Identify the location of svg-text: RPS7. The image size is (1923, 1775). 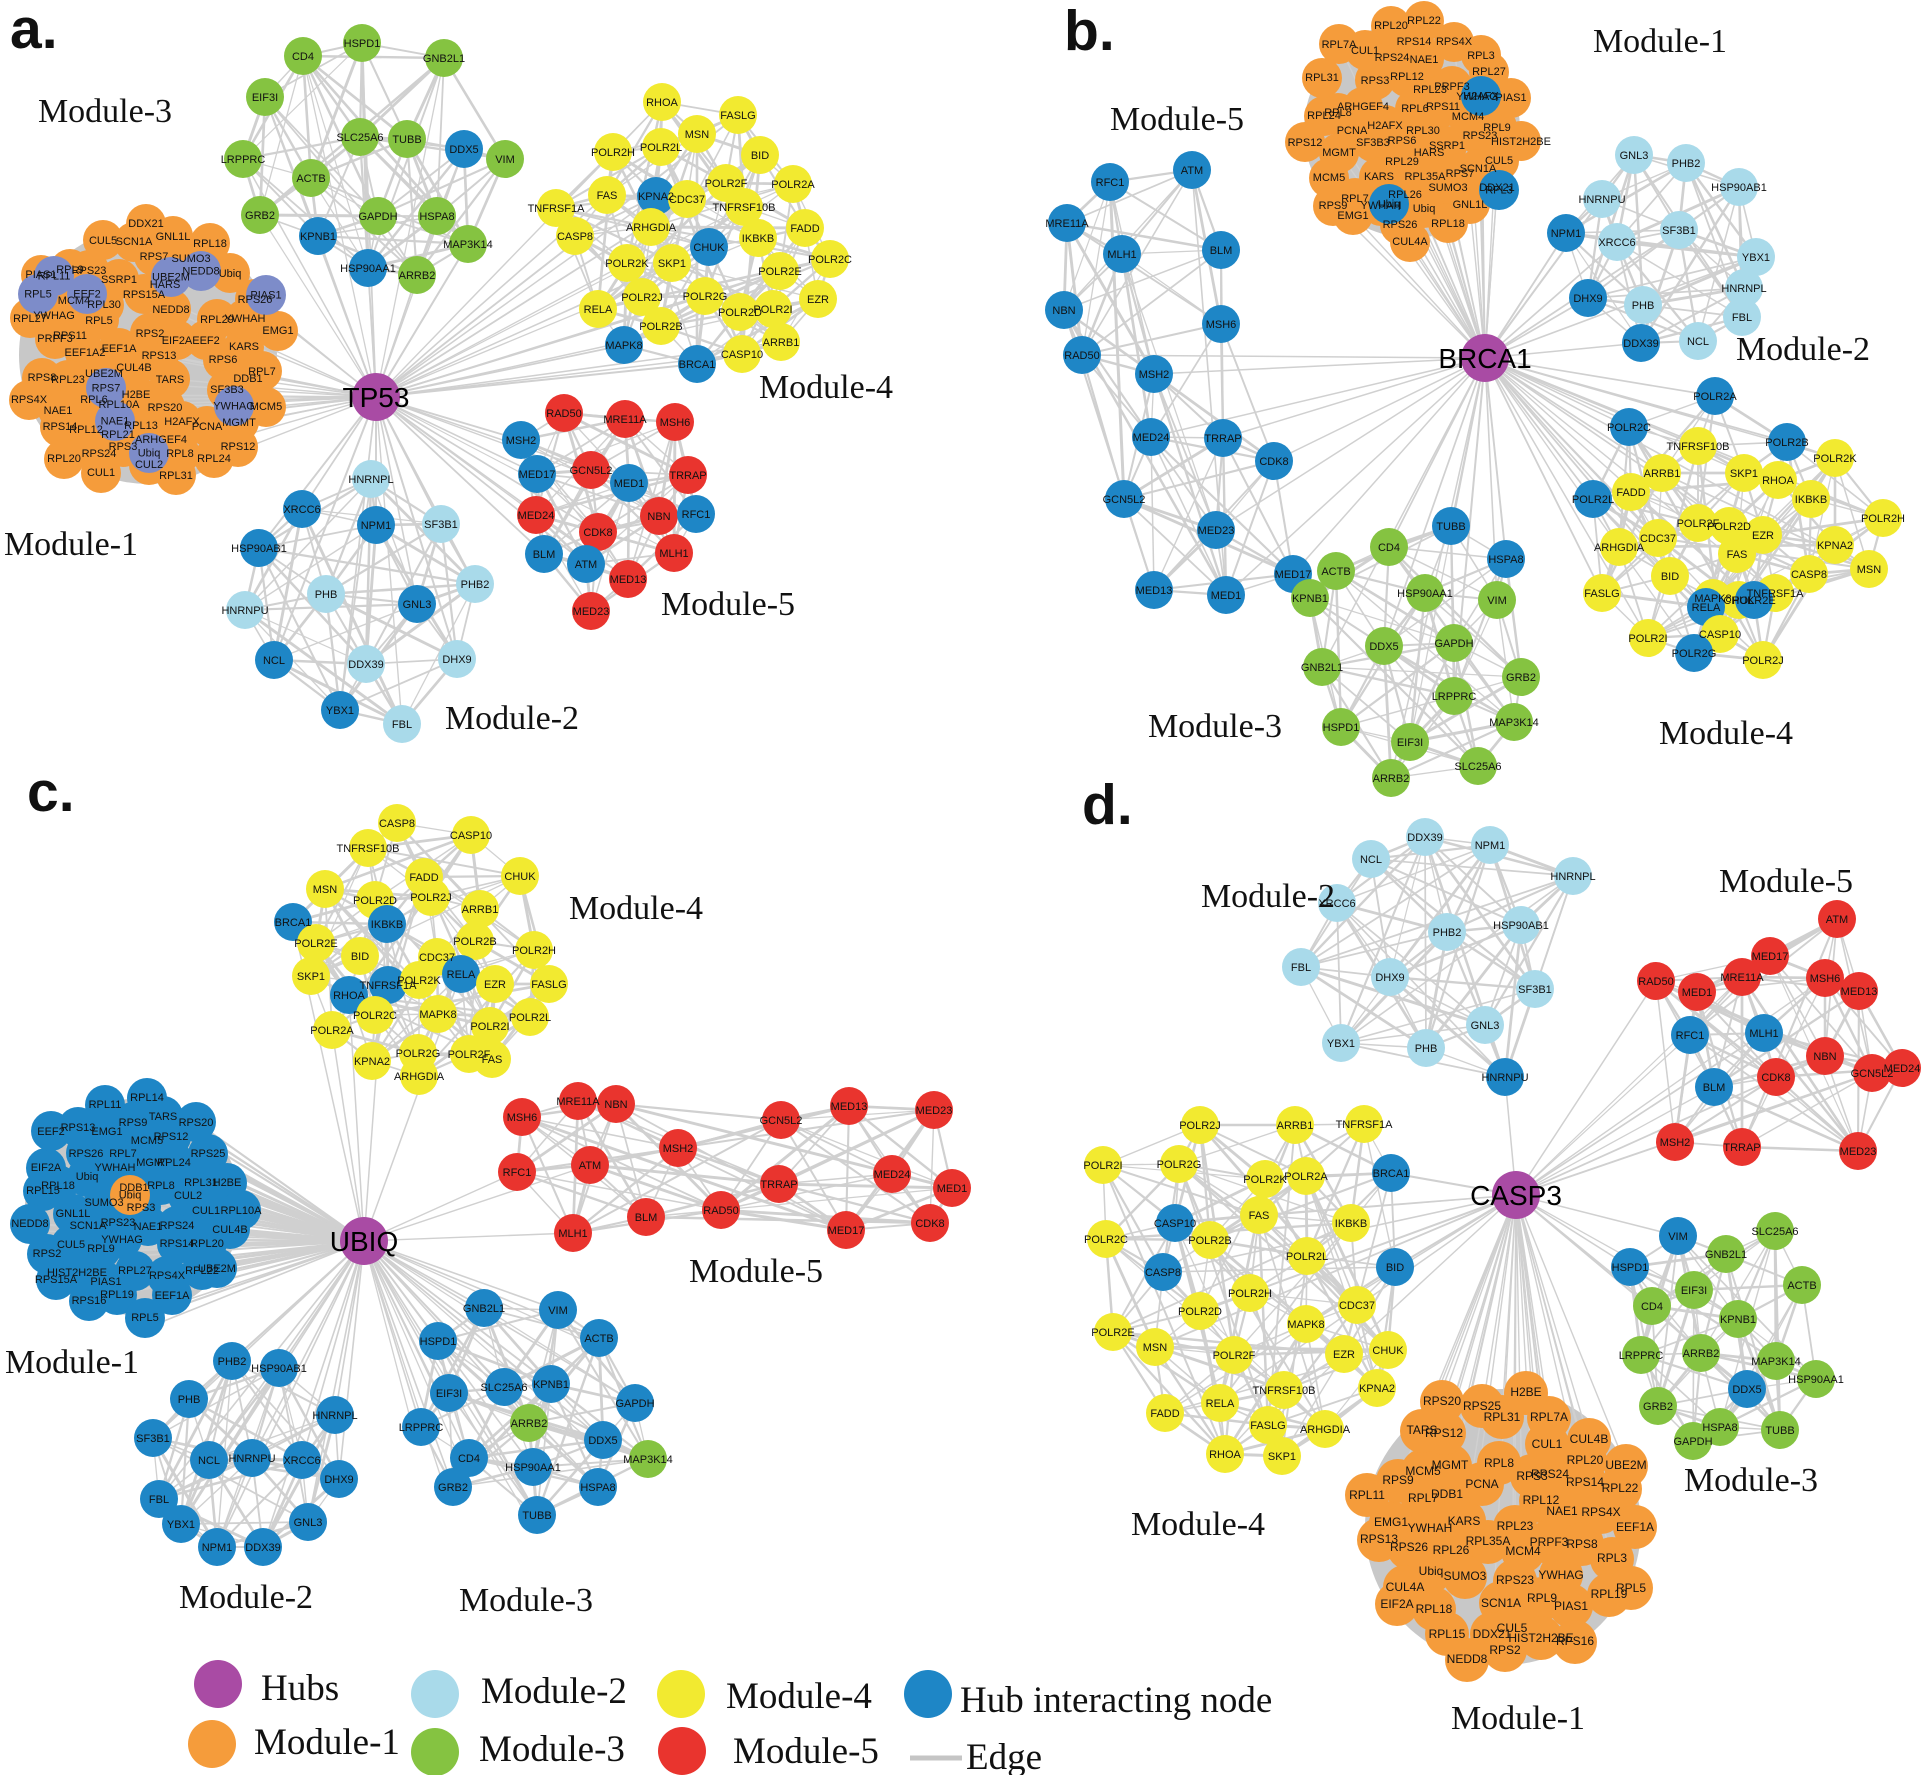
(154, 257).